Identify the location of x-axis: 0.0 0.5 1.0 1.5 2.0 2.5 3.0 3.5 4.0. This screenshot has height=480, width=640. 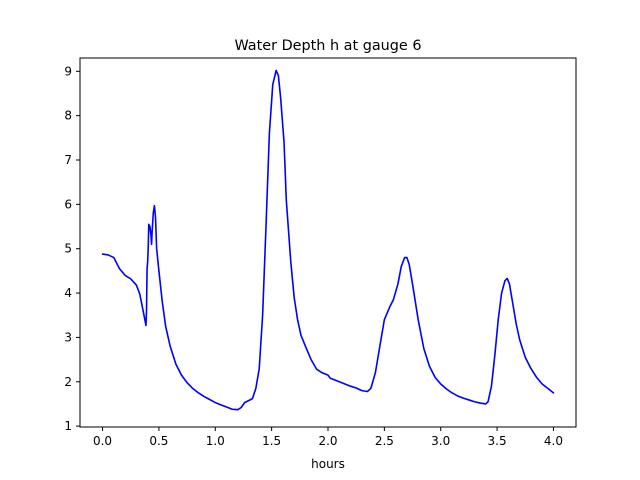
(328, 437).